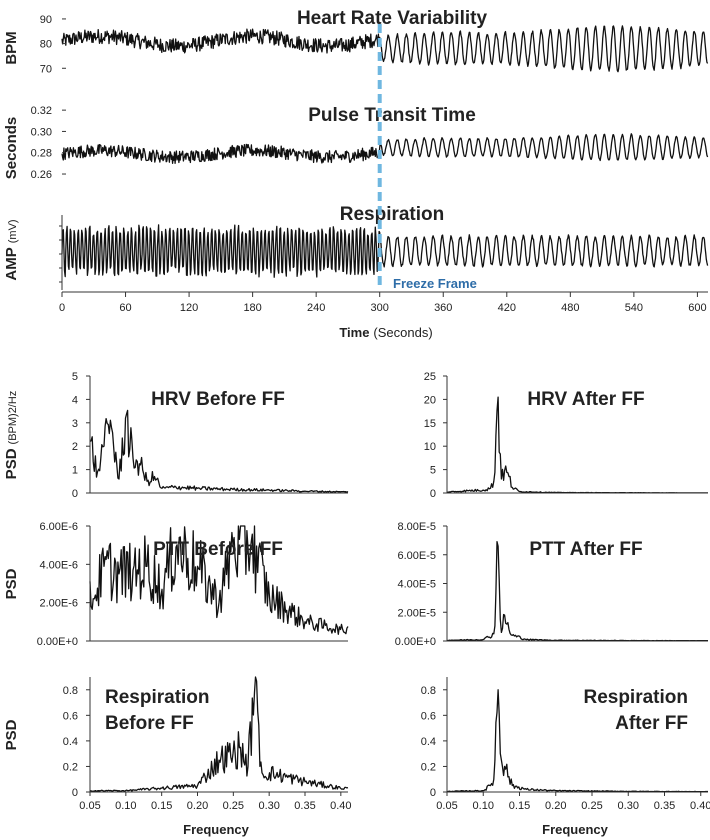 This screenshot has width=710, height=840. Describe the element at coordinates (416, 527) in the screenshot. I see `psd-ytick-label: 8.00E-5` at that location.